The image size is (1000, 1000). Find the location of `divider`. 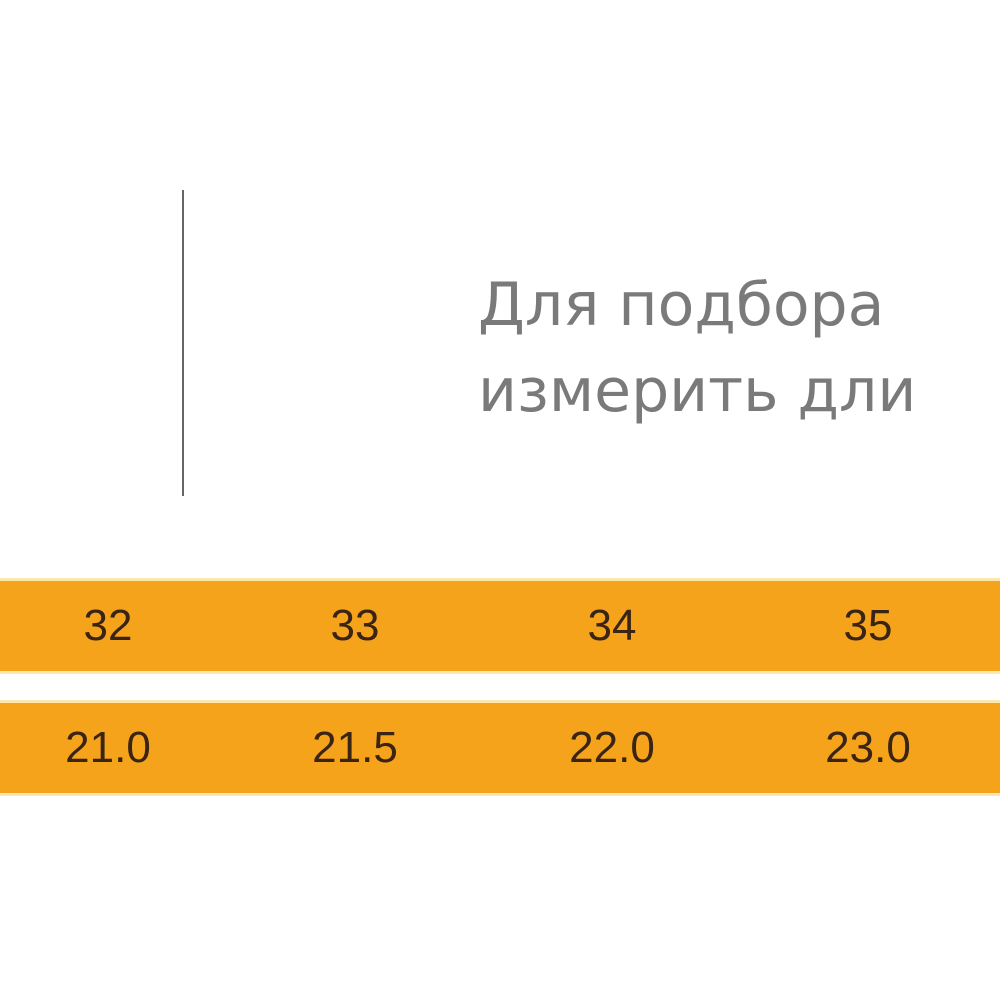

divider is located at coordinates (183, 343).